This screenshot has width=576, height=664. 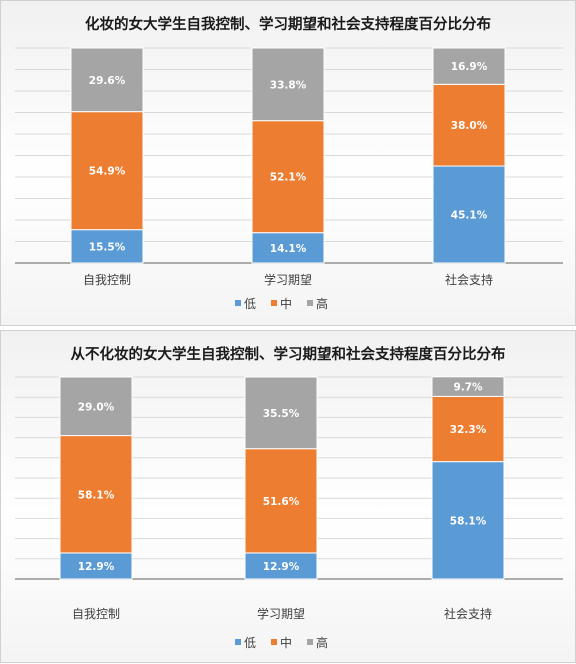 What do you see at coordinates (288, 355) in the screenshot?
I see `chart-title: 从不化妆的女大学生自我控制、学习期望和社会支持程度百分比分布` at bounding box center [288, 355].